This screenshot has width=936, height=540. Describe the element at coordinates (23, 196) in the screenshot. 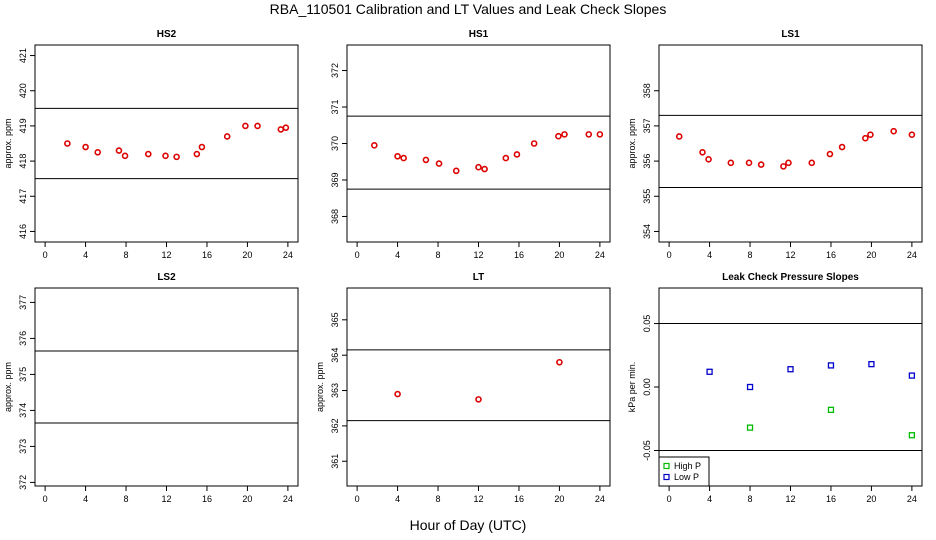

I see `y-tick-label: 417` at that location.